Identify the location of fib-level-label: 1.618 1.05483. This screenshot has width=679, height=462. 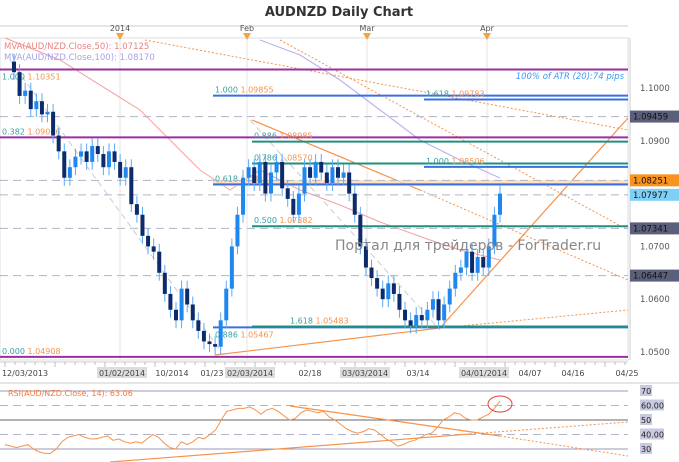
(319, 320).